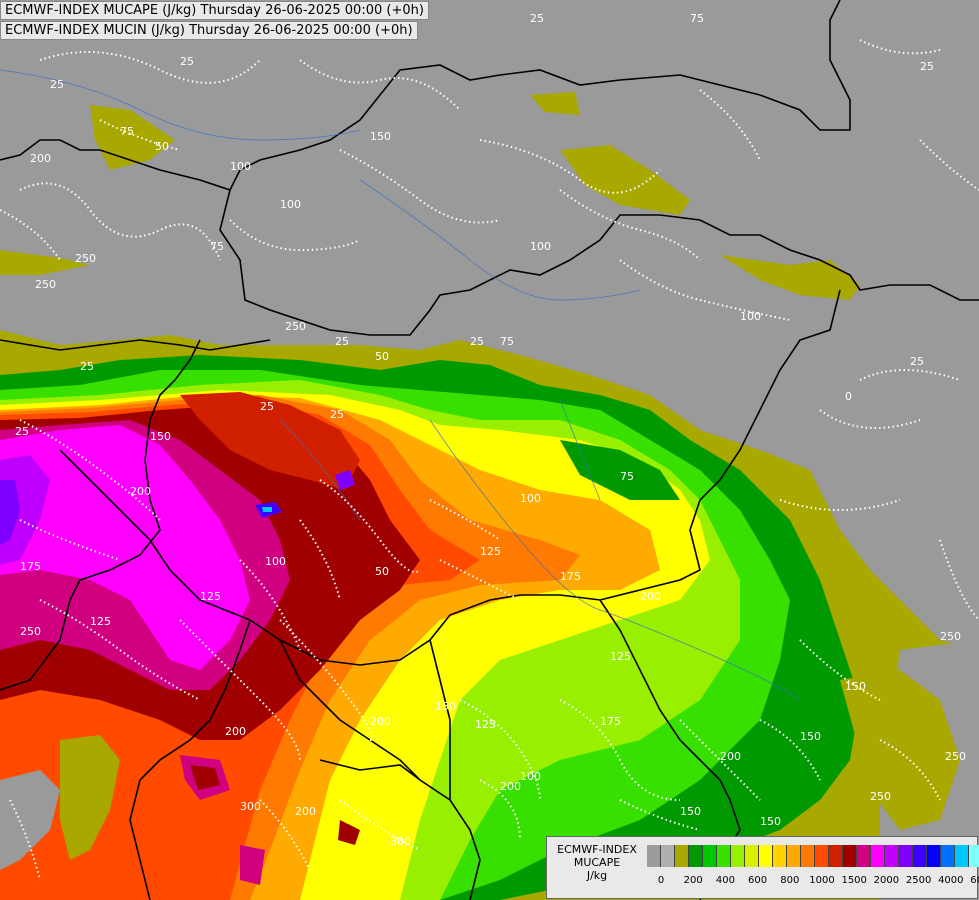 The width and height of the screenshot is (979, 900). I want to click on legend-line2: MUCAPE, so click(597, 862).